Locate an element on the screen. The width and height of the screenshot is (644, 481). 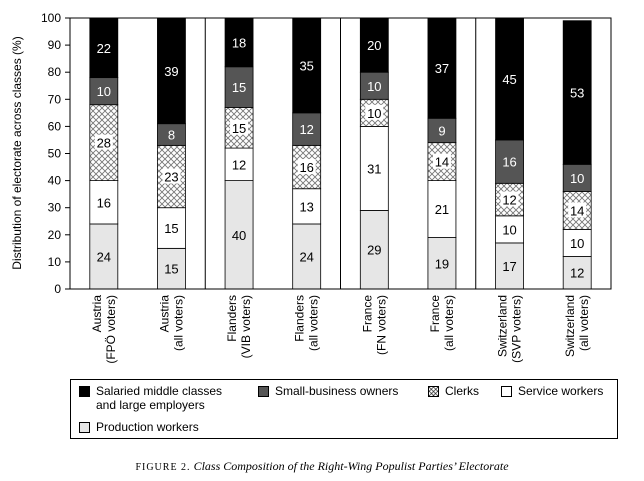
x-tick-label: Switzerland(all voters) is located at coordinates (577, 326).